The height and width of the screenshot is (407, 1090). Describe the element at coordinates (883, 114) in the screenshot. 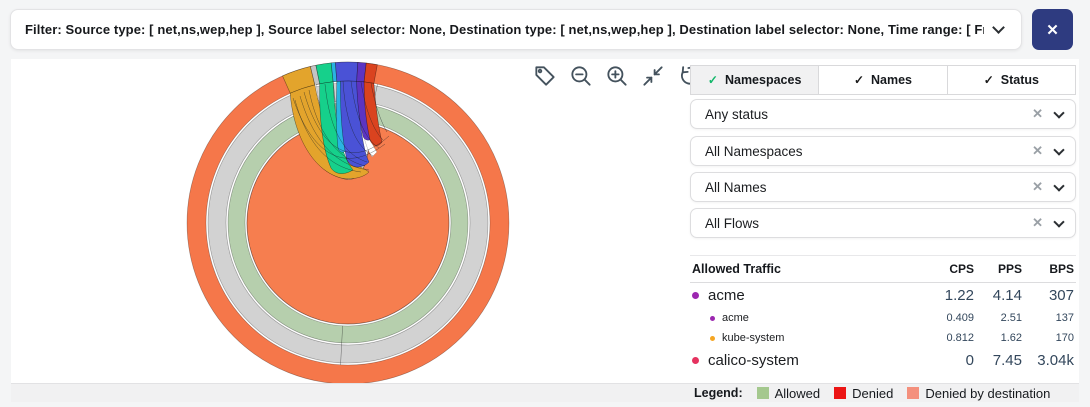

I see `status-select: Any status ✕` at that location.